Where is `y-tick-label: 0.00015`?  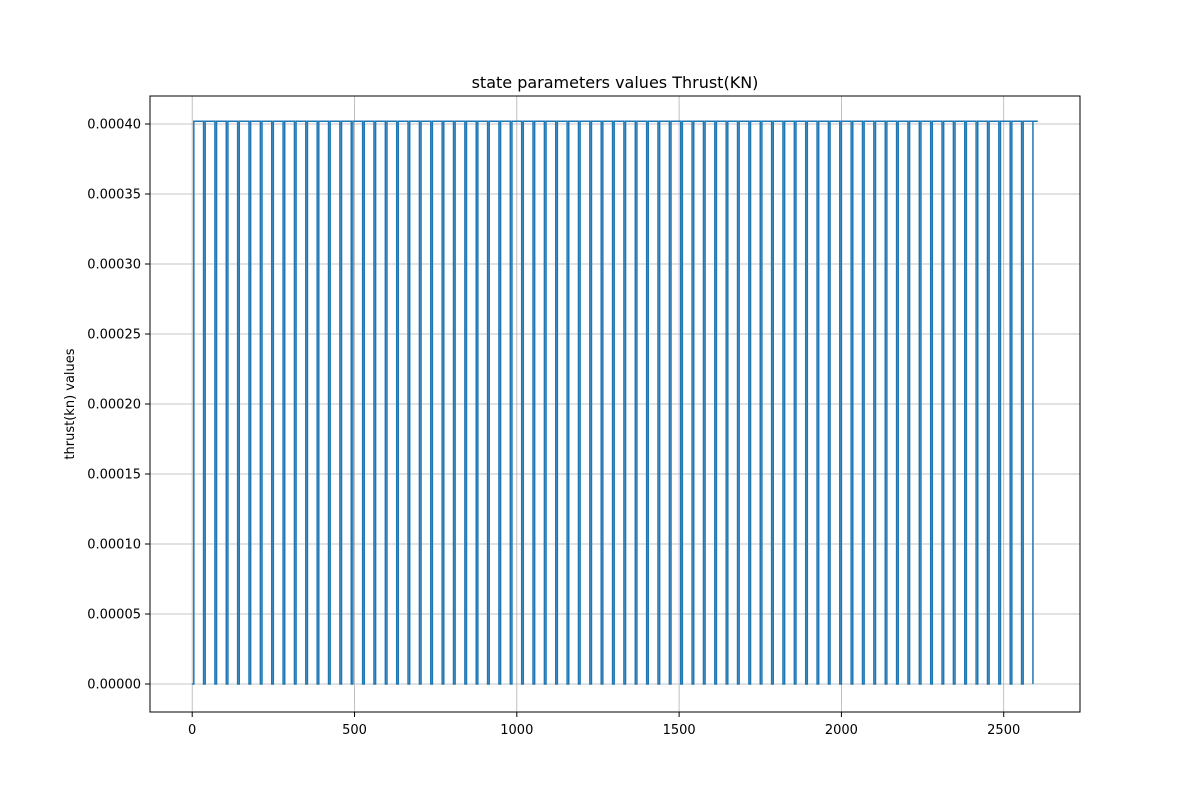
y-tick-label: 0.00015 is located at coordinates (114, 475).